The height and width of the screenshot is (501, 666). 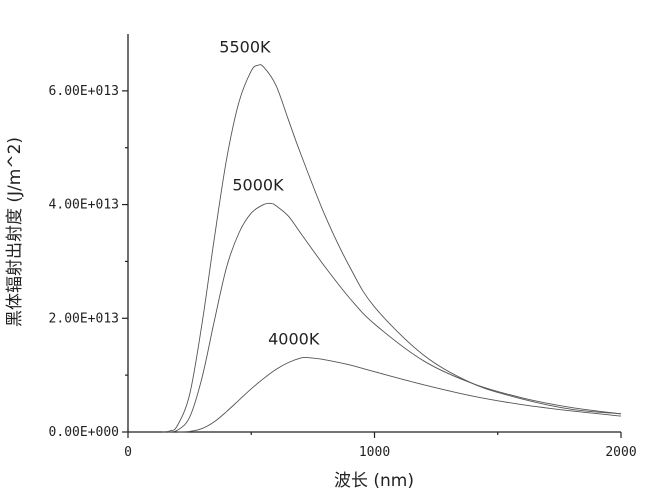 I want to click on x-tick-label: 0, so click(x=128, y=452).